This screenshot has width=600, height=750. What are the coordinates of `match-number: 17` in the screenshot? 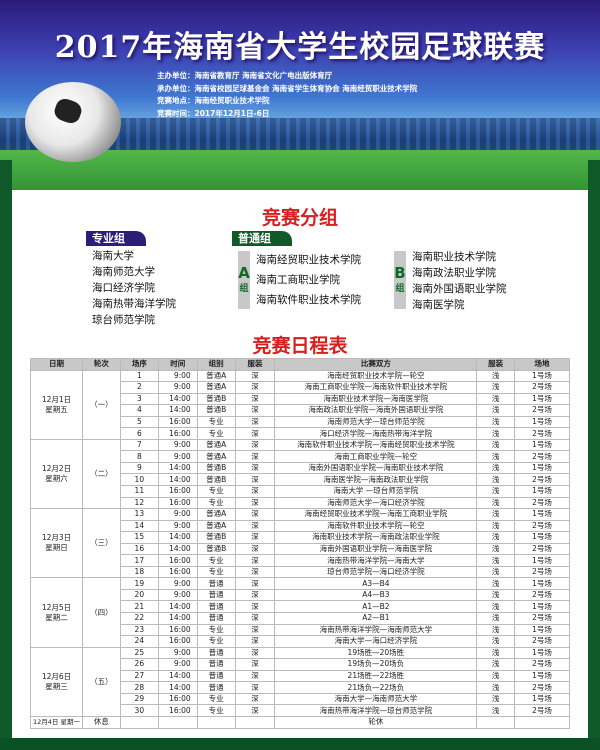 It's located at (139, 560).